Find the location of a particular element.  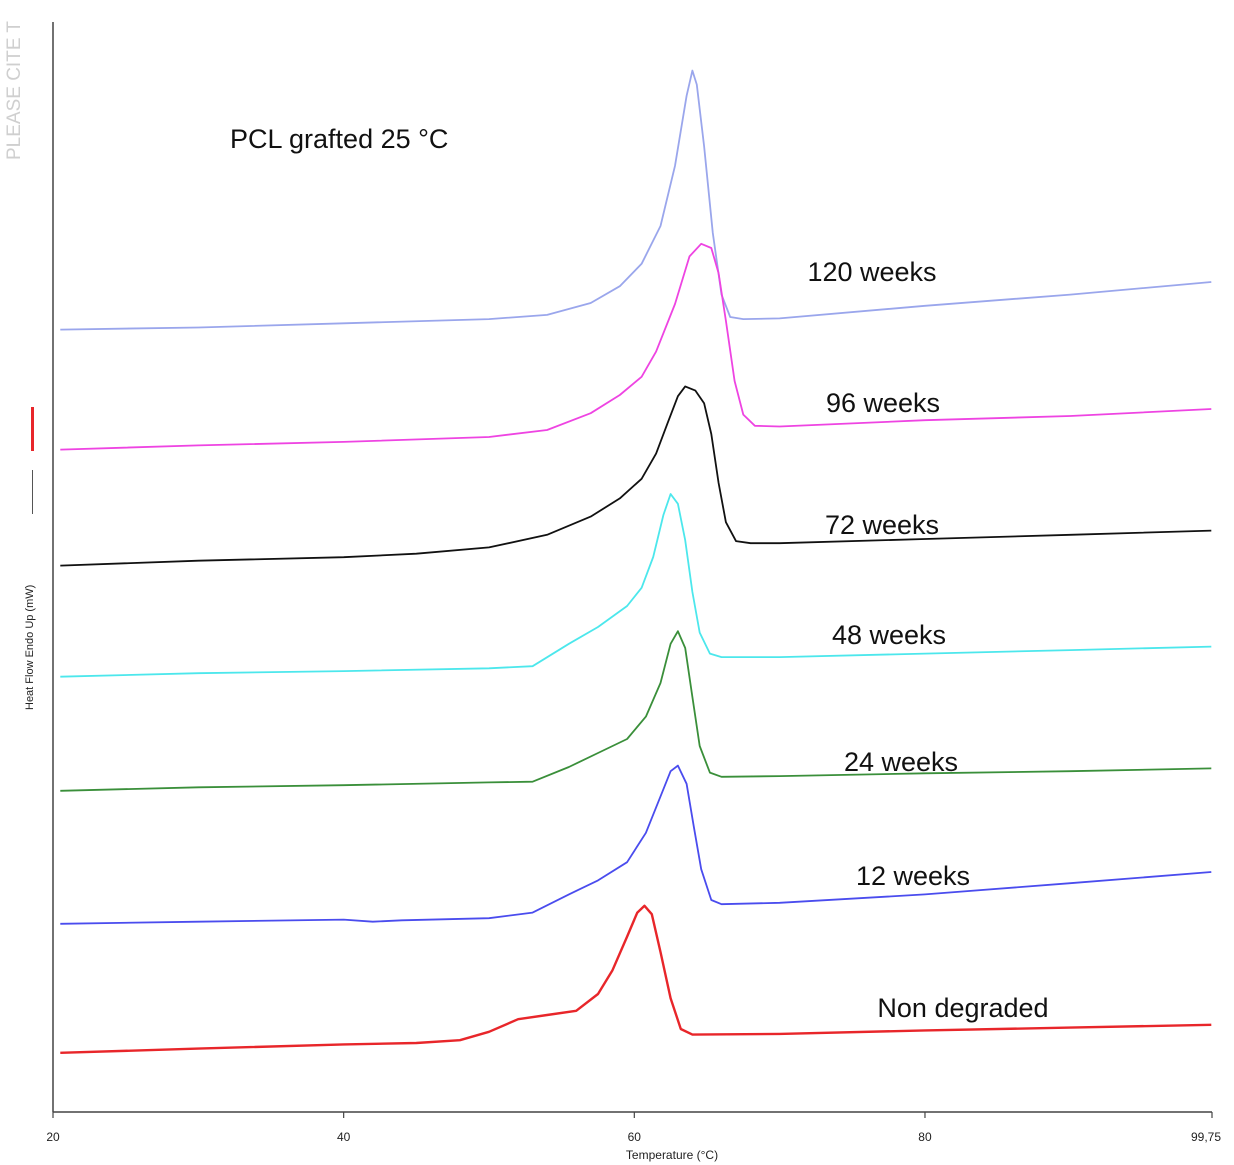

chart-title: PCL grafted 25 °C is located at coordinates (339, 139).